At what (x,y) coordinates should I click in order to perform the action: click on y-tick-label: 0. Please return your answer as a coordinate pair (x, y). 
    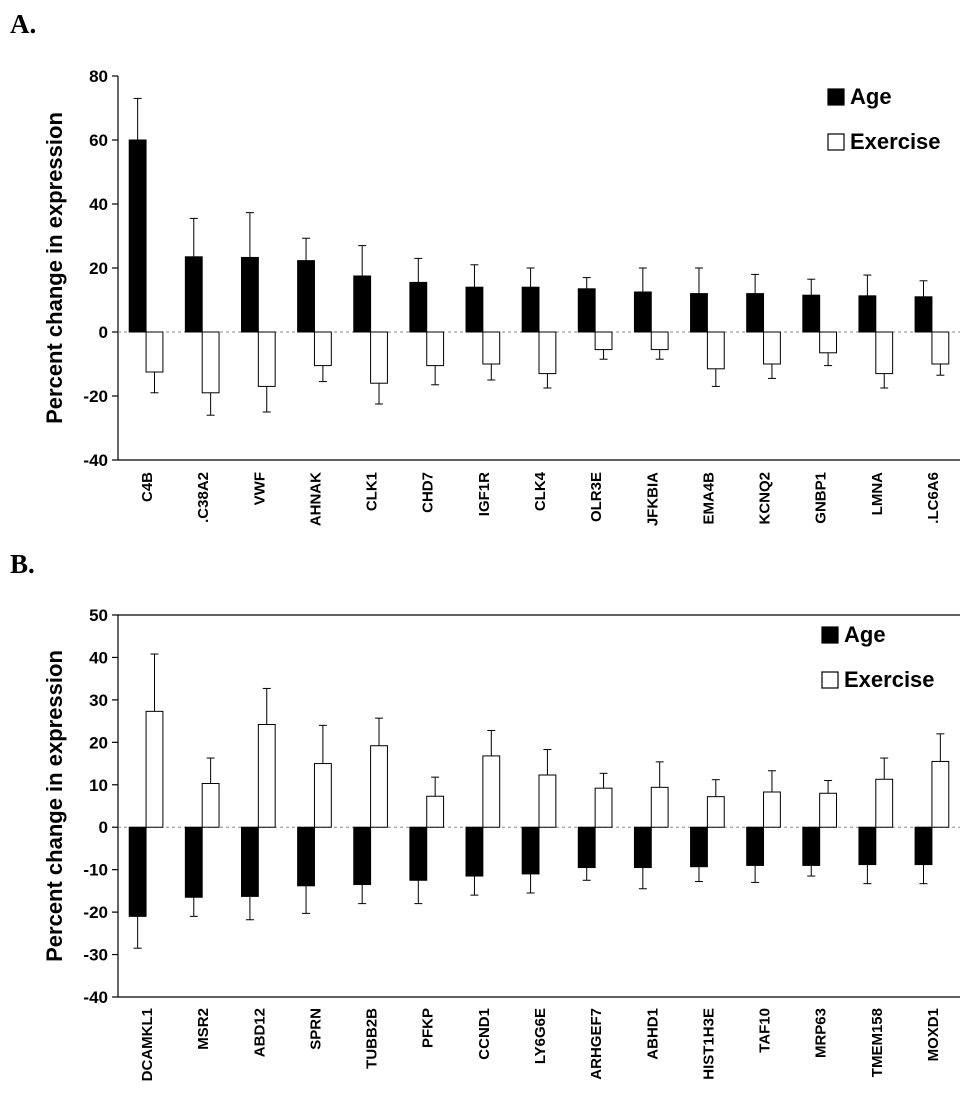
    Looking at the image, I should click on (103, 332).